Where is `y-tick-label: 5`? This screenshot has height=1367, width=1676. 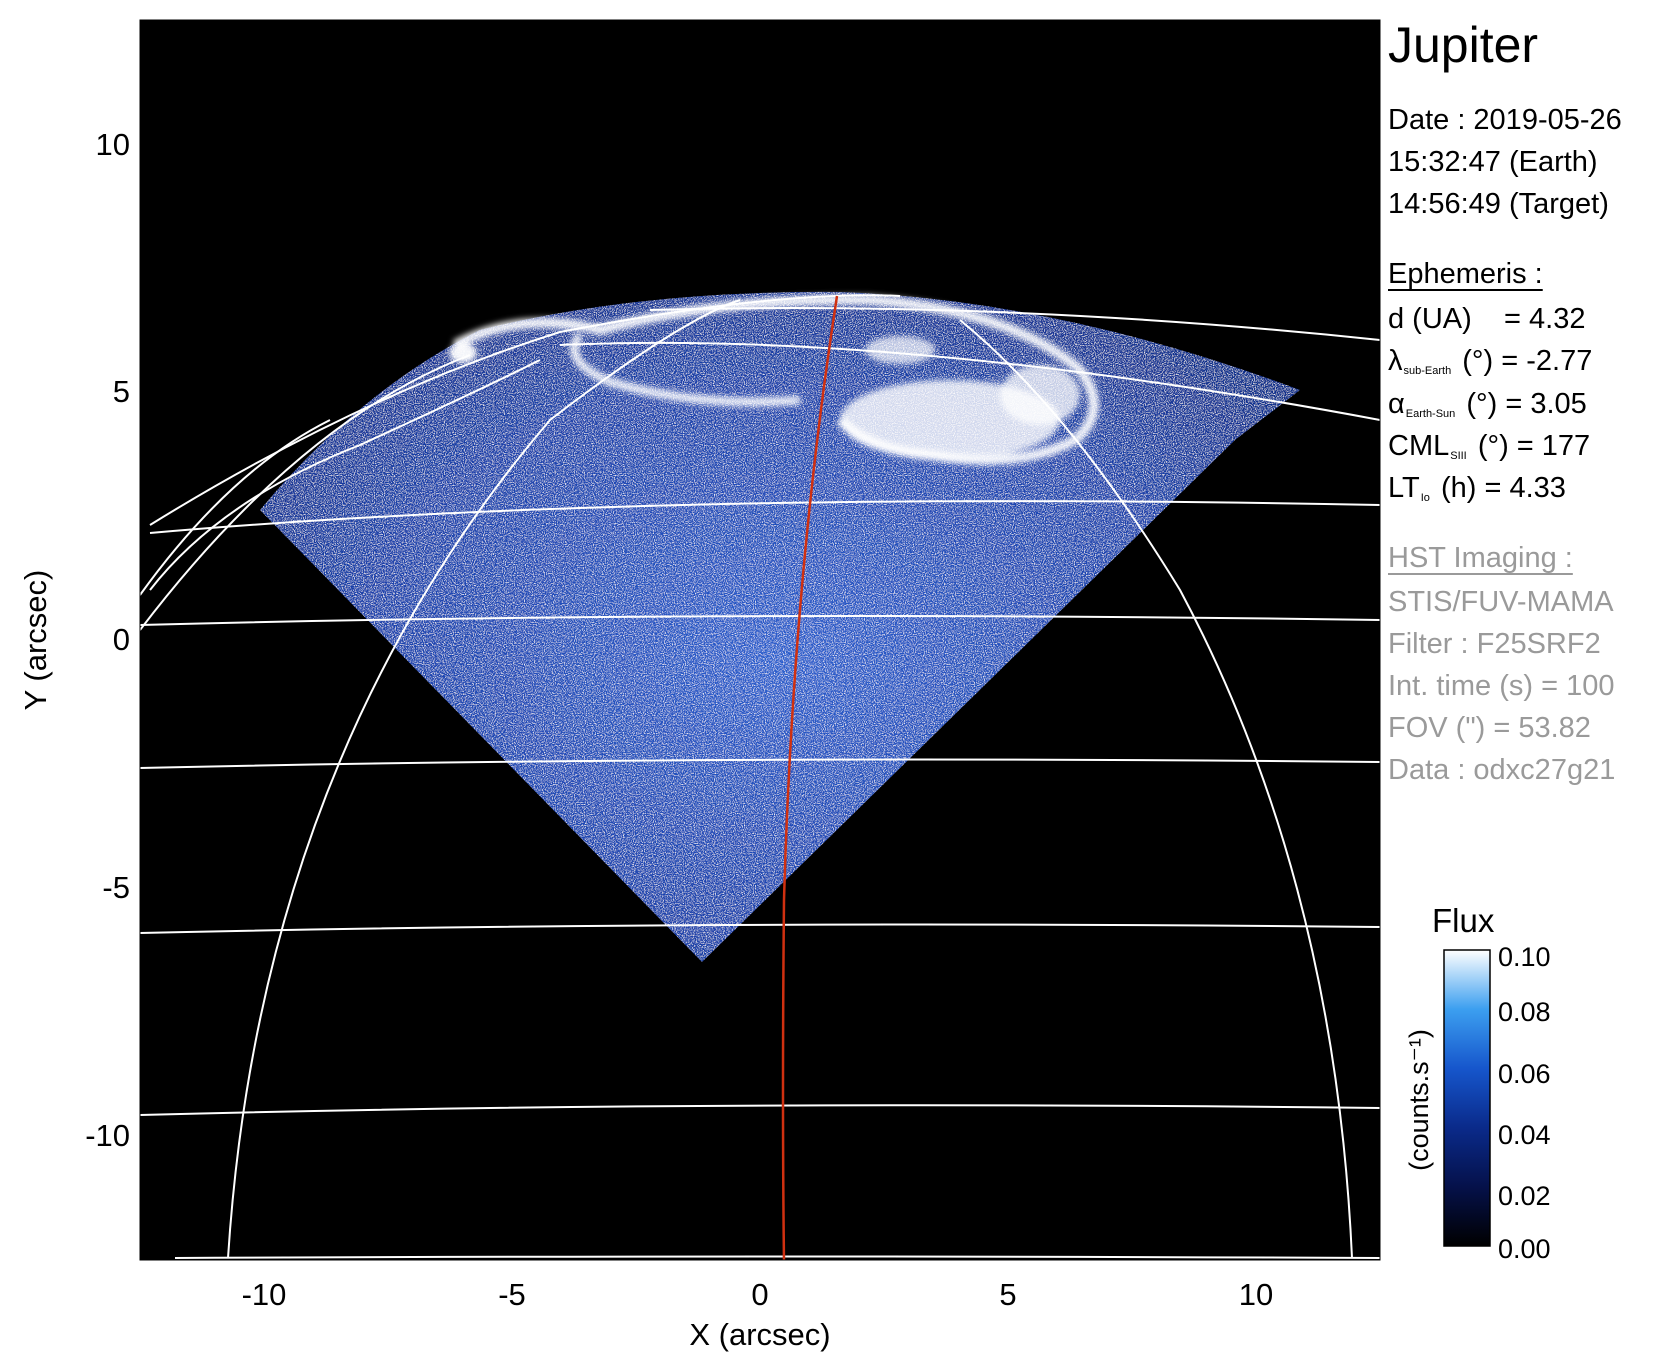 y-tick-label: 5 is located at coordinates (121, 391).